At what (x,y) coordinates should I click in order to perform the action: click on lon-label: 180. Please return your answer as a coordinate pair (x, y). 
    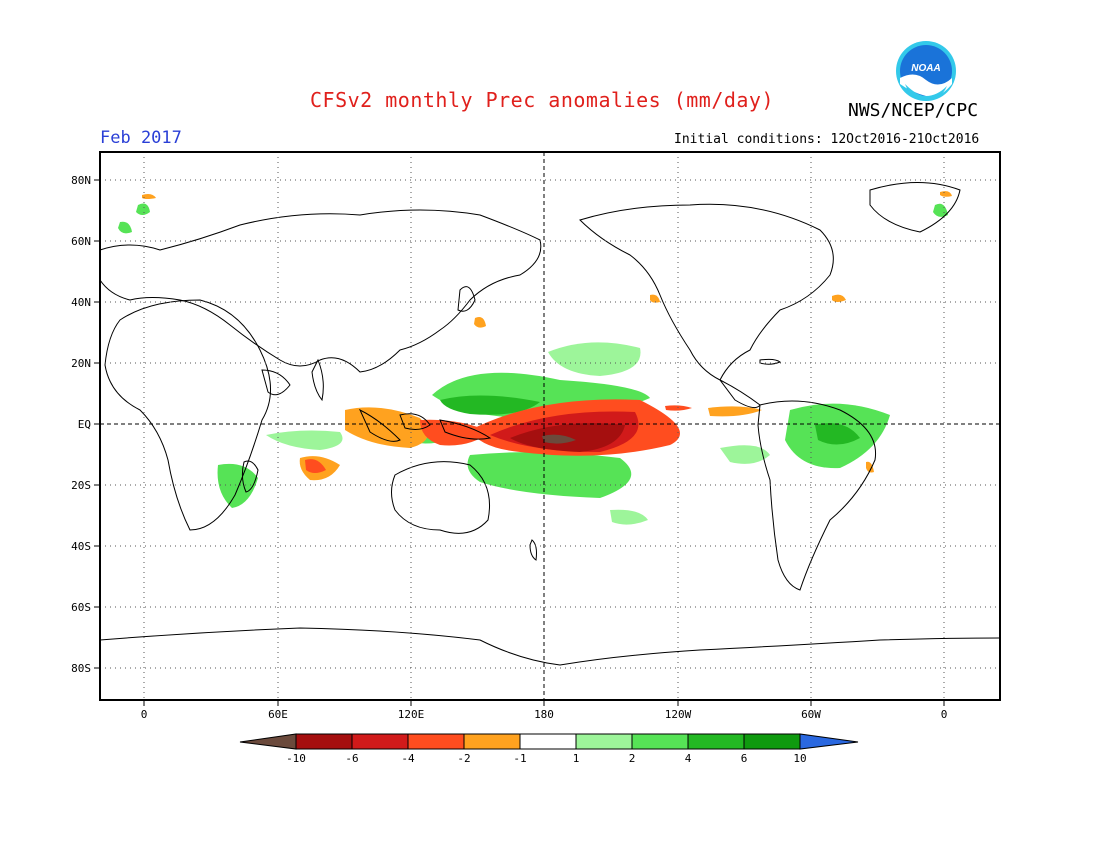
    Looking at the image, I should click on (544, 714).